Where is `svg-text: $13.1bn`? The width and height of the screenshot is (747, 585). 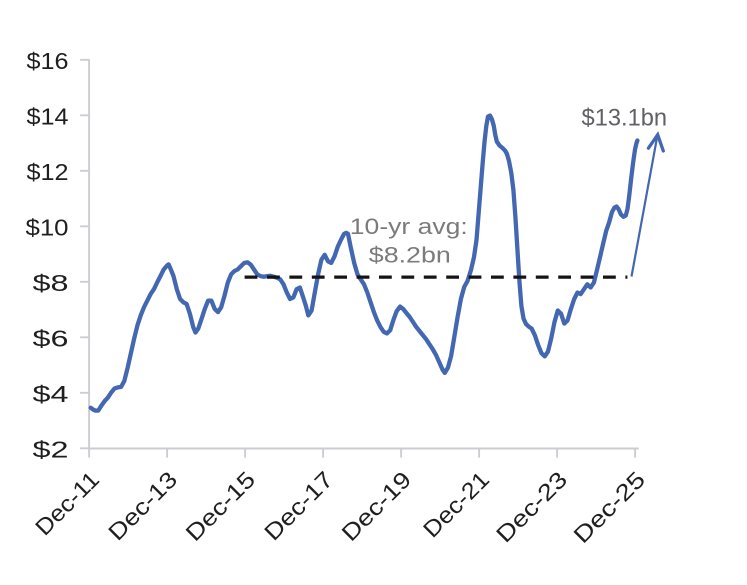
svg-text: $13.1bn is located at coordinates (625, 117).